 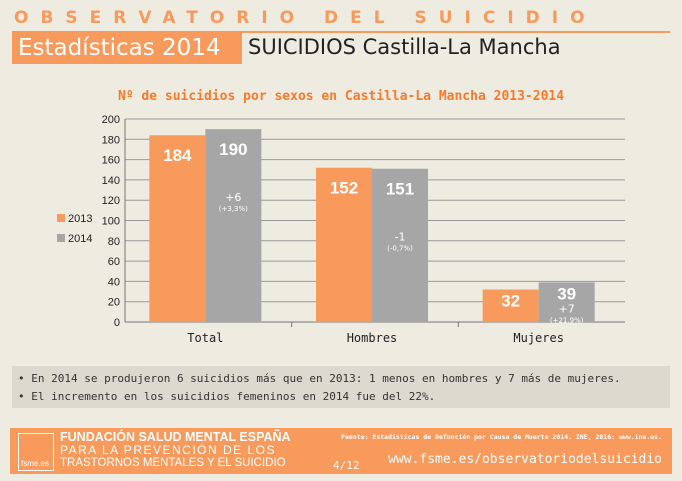 I want to click on data-label: 32, so click(x=510, y=301).